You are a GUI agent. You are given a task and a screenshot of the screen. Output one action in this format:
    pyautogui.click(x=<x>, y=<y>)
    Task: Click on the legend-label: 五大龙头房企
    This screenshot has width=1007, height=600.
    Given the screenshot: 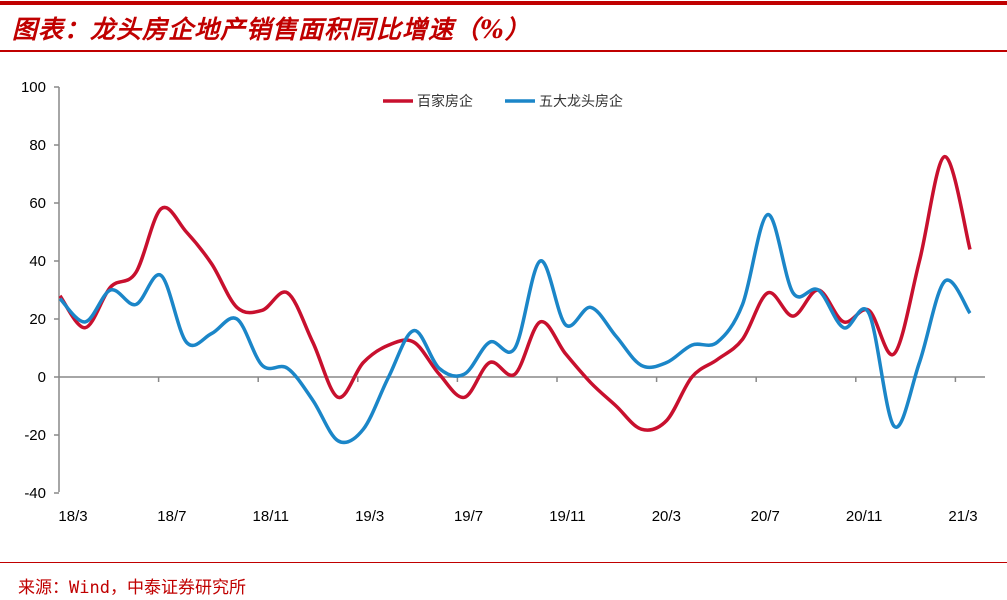 What is the action you would take?
    pyautogui.click(x=581, y=101)
    